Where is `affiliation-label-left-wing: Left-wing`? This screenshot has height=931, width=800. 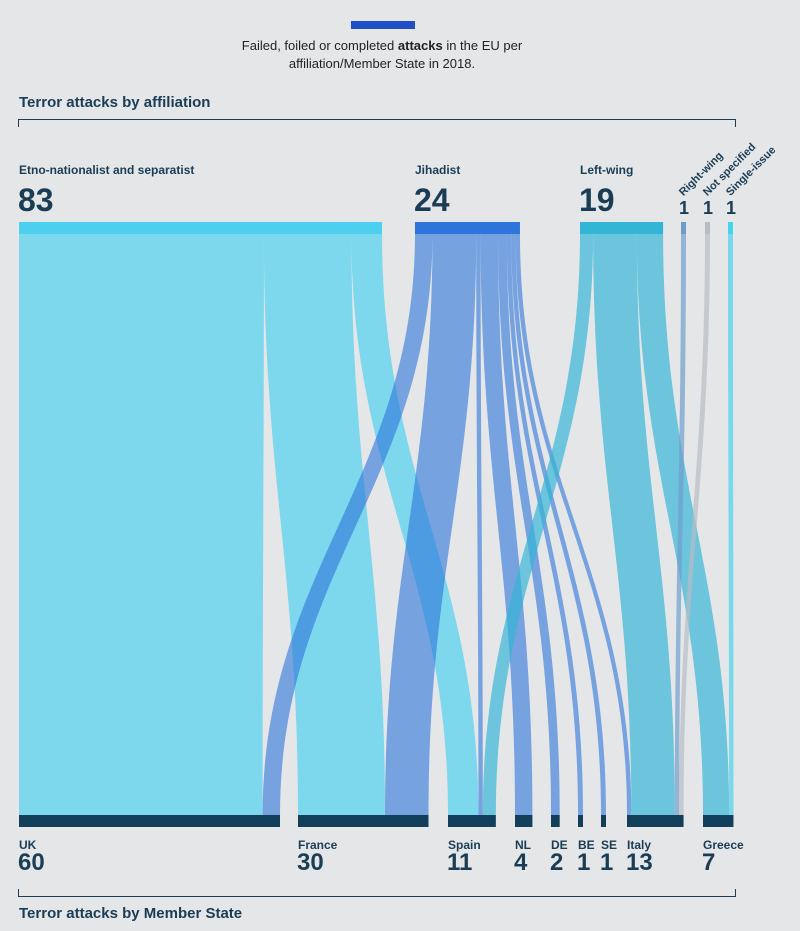
affiliation-label-left-wing: Left-wing is located at coordinates (607, 170).